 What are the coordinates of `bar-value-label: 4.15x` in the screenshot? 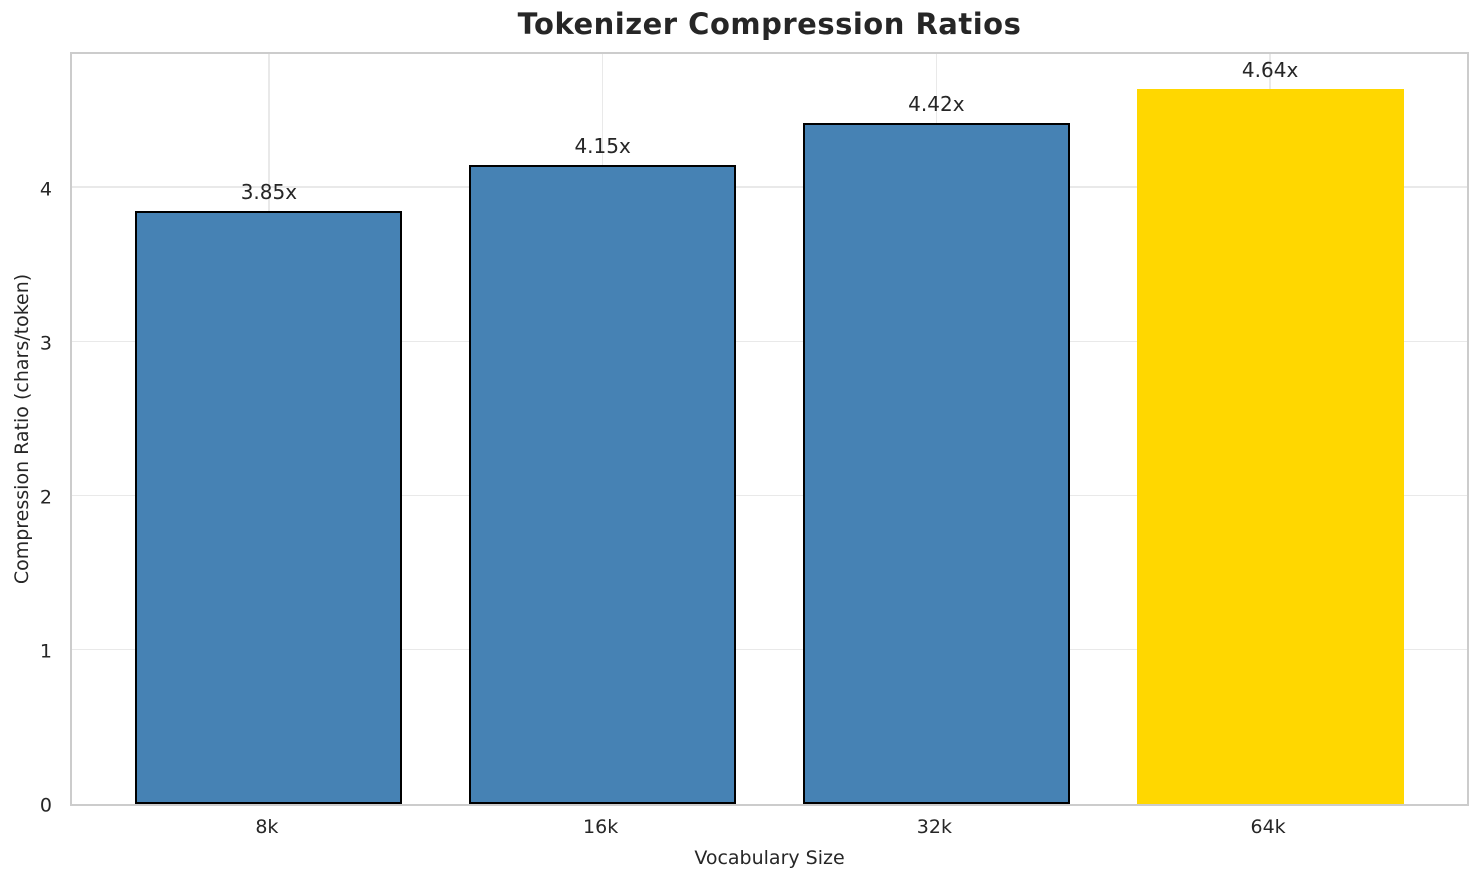 It's located at (602, 145).